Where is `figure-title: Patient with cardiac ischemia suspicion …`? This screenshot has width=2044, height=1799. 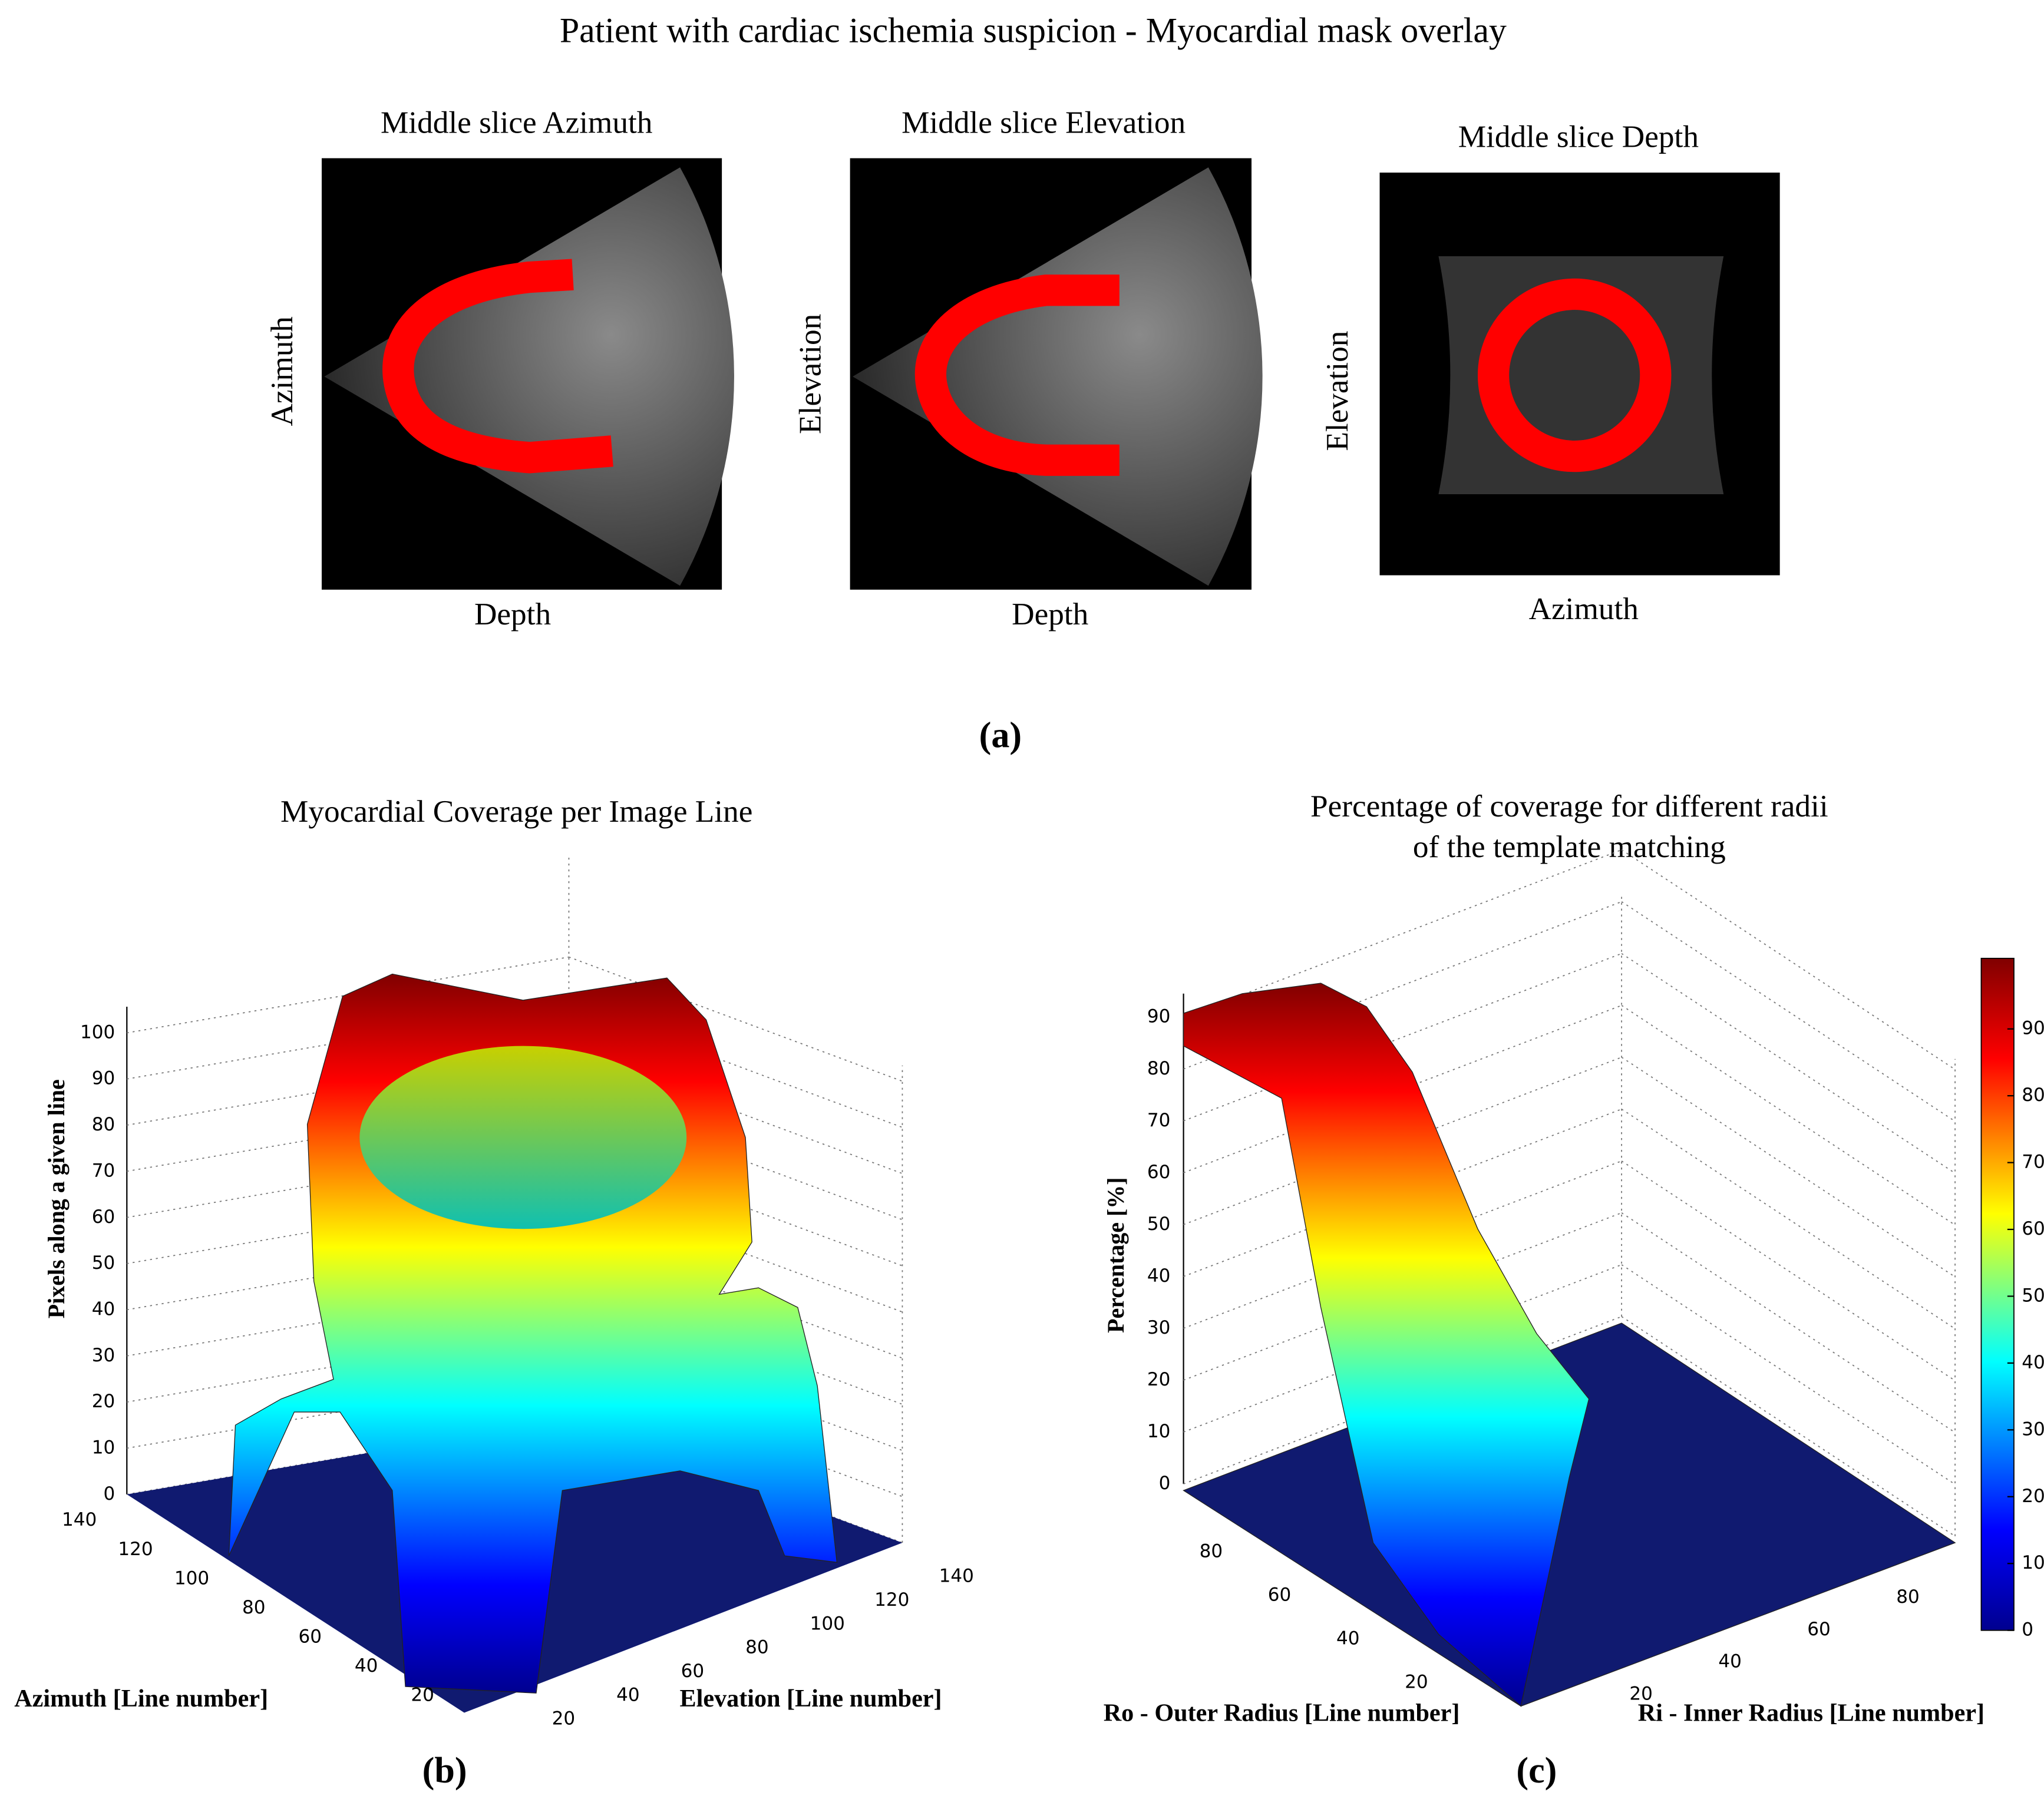 figure-title: Patient with cardiac ischemia suspicion … is located at coordinates (1033, 30).